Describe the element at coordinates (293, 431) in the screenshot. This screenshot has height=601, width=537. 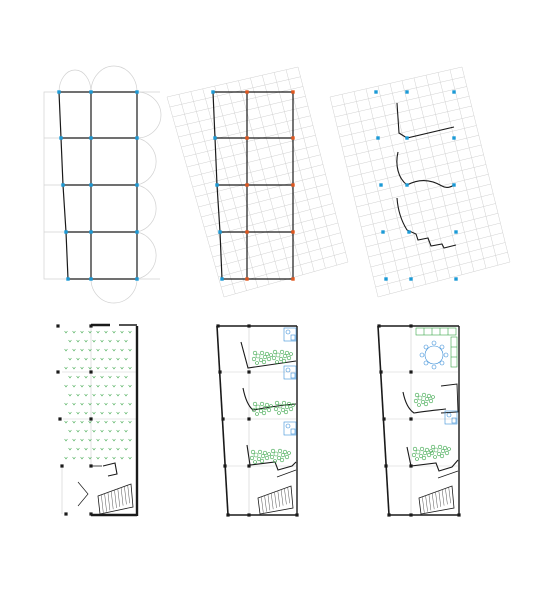
I see `wc` at that location.